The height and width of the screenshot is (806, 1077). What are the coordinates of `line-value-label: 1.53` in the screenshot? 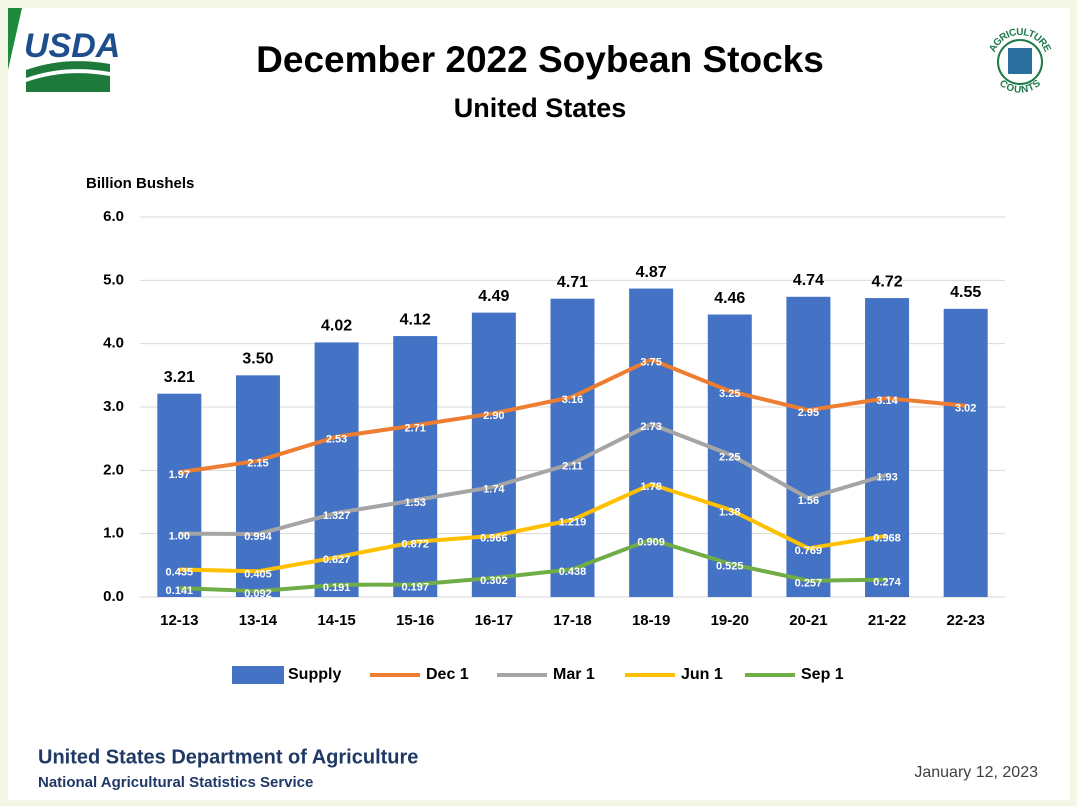 It's located at (415, 503).